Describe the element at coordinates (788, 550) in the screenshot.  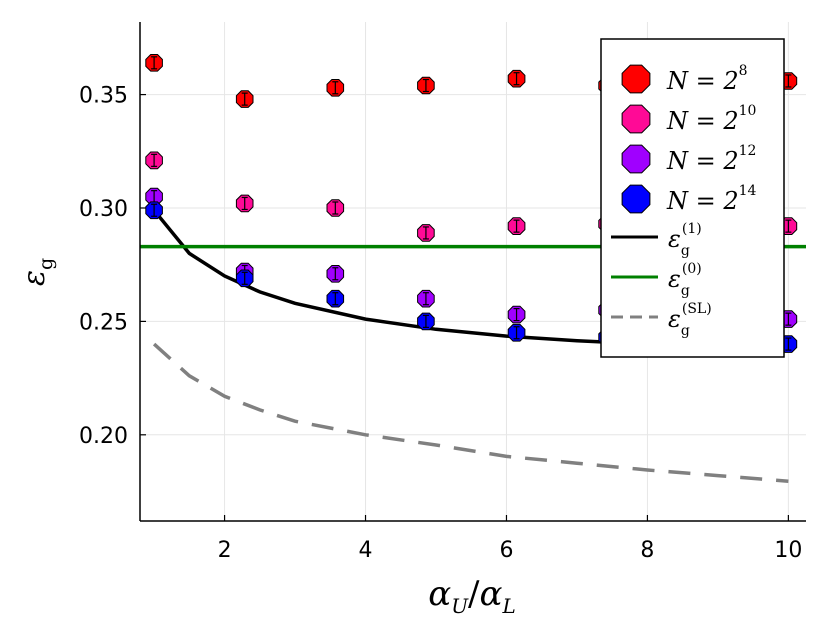
I see `x-tick-label: 10` at that location.